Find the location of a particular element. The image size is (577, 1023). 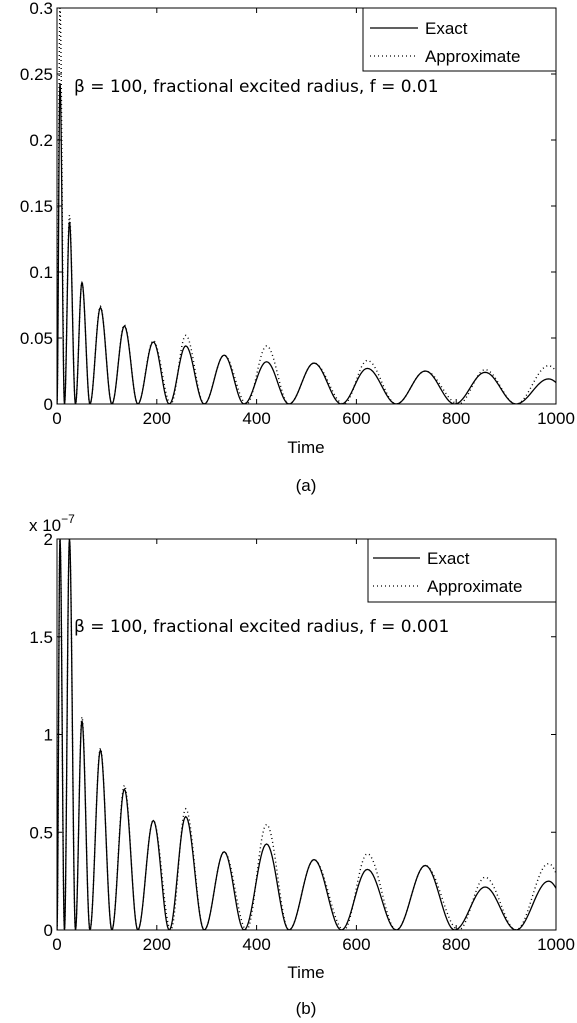

legend-a: Exact Approximate is located at coordinates (459, 39).